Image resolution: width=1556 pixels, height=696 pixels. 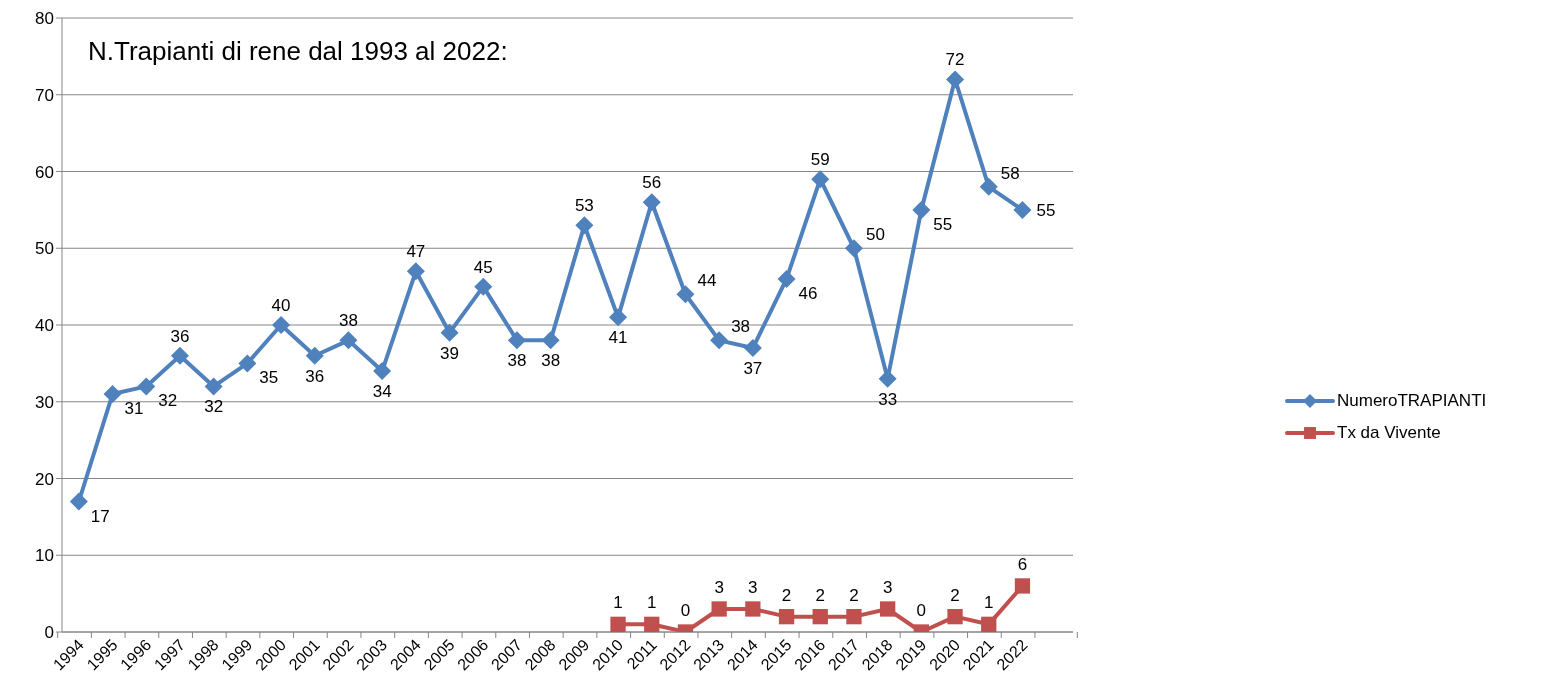 I want to click on y-tick-label: 50, so click(x=44, y=249).